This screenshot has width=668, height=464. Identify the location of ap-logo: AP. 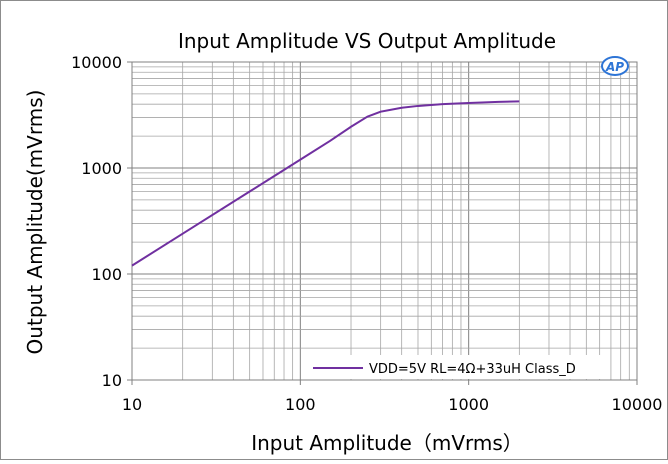
(615, 66).